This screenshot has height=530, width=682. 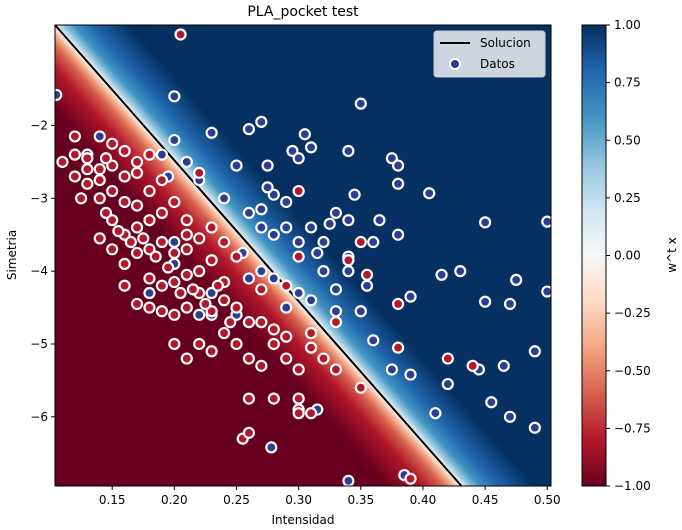 What do you see at coordinates (627, 25) in the screenshot?
I see `colorbar-tick-label: 1.00` at bounding box center [627, 25].